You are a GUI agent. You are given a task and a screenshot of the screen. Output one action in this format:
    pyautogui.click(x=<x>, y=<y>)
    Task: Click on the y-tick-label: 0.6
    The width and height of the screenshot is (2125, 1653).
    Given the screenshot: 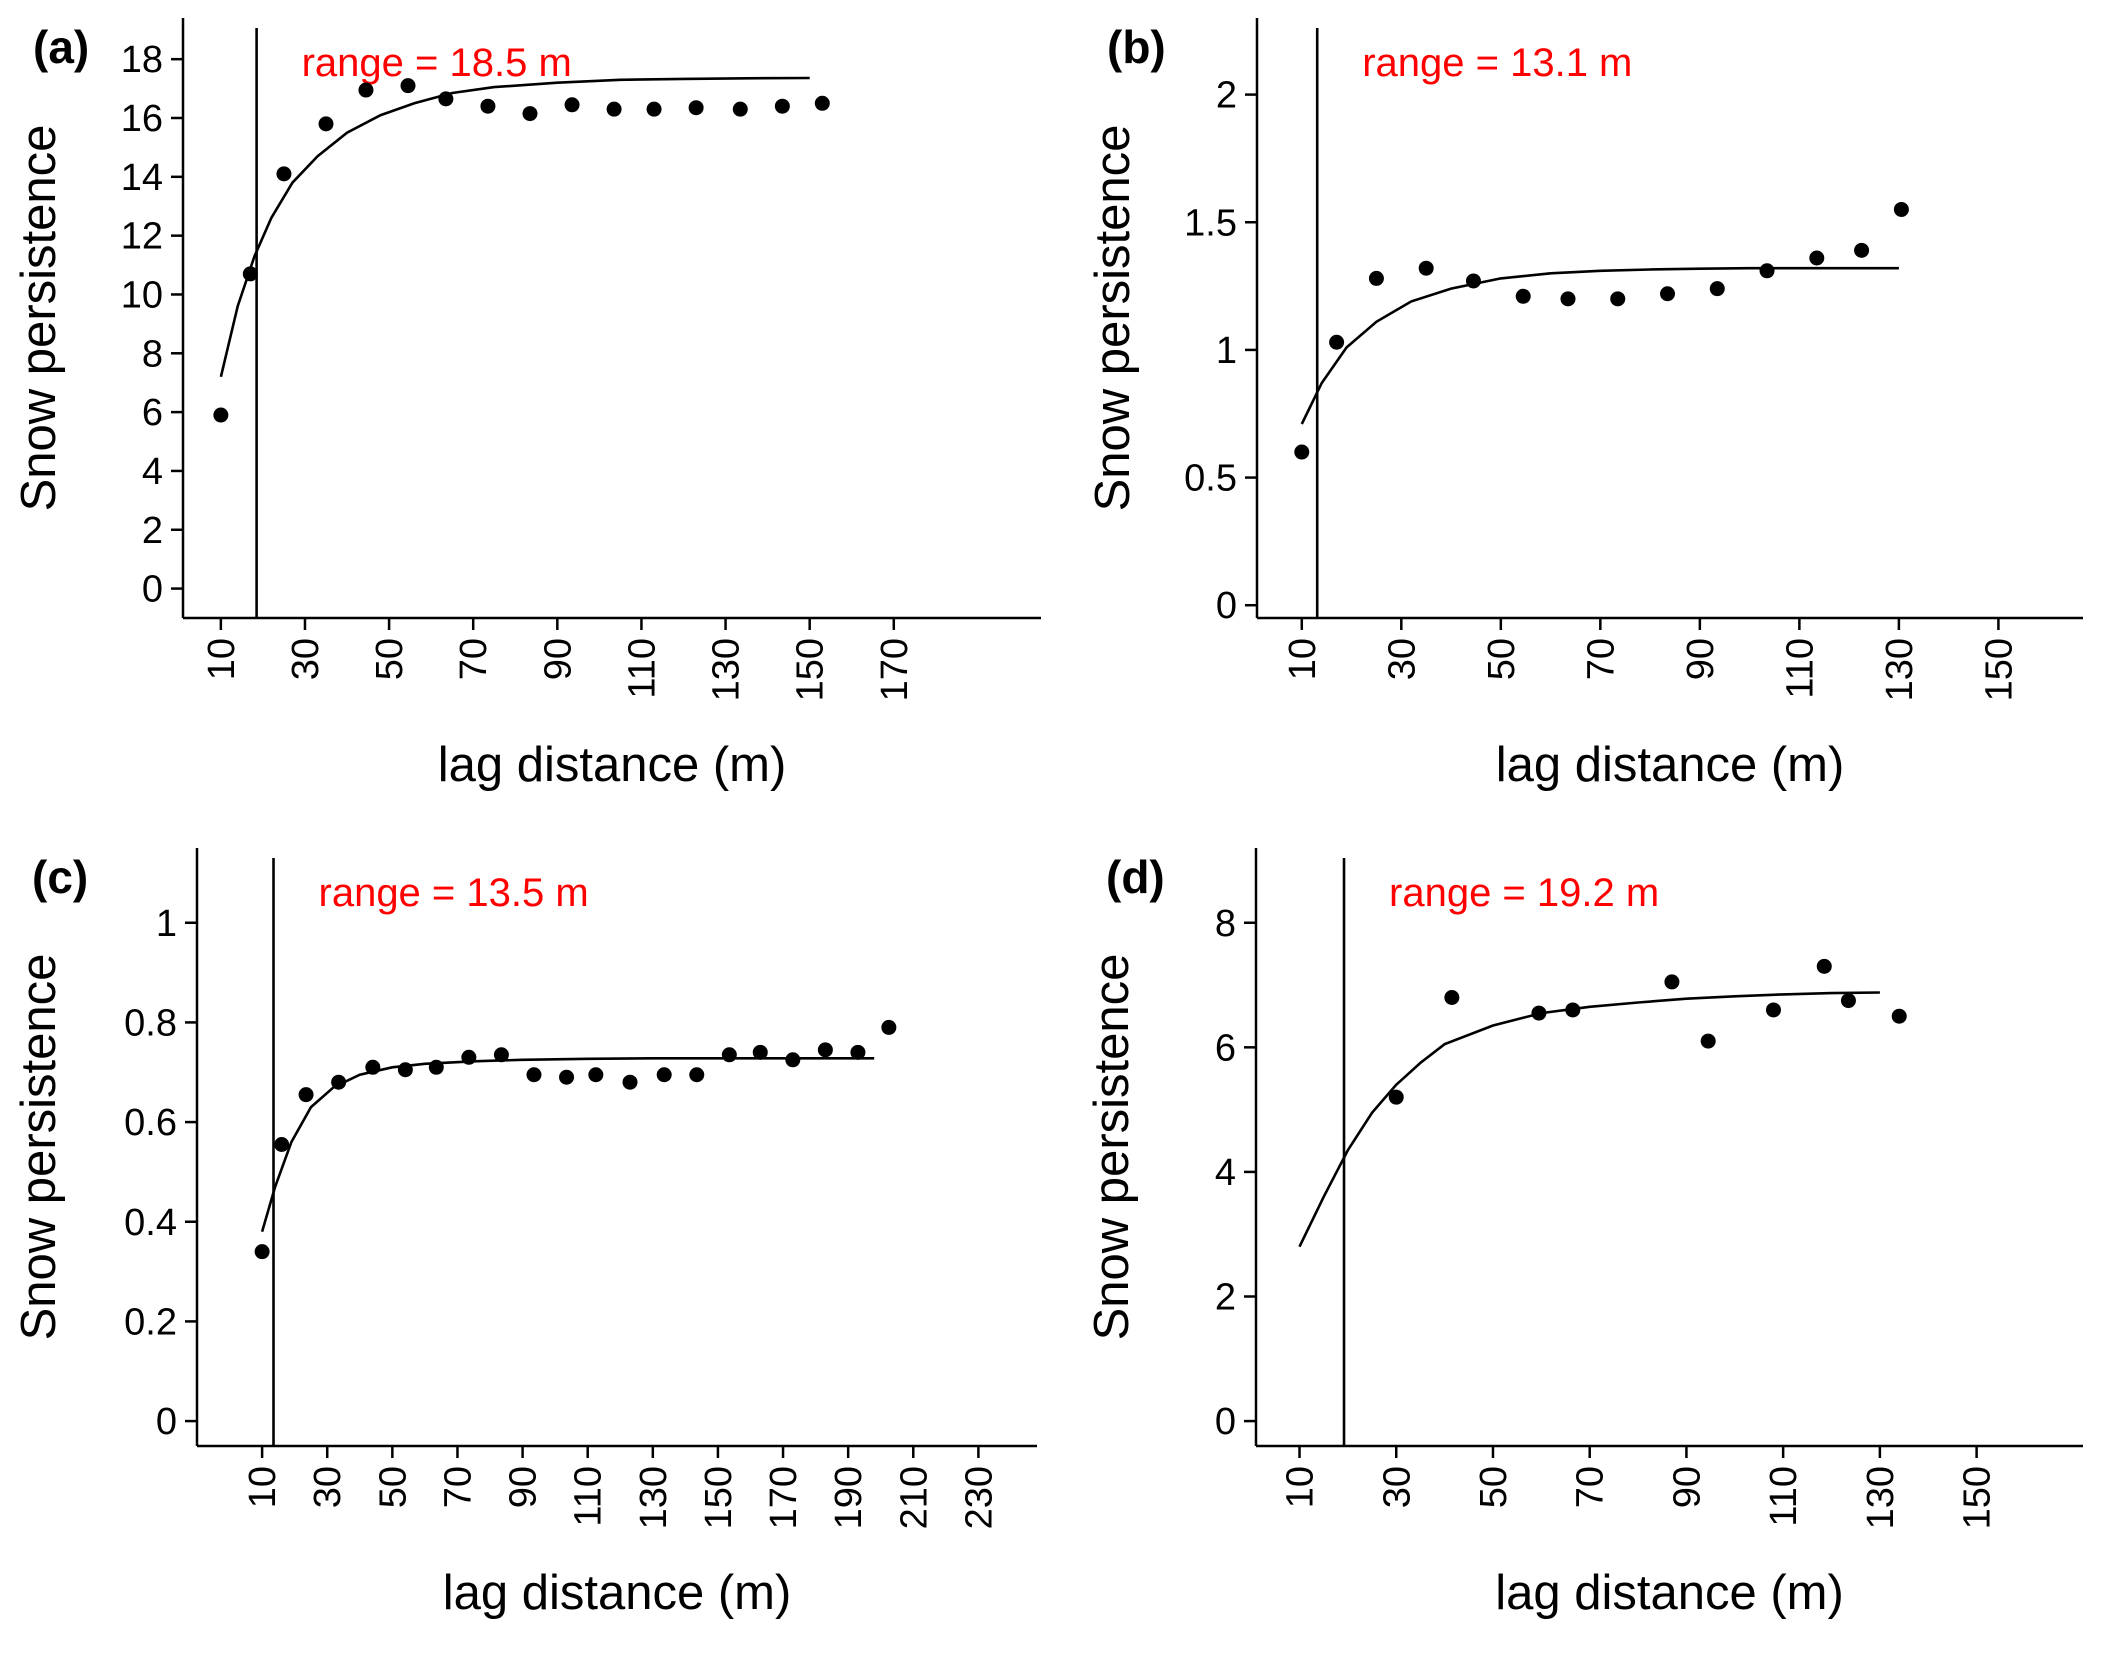 What is the action you would take?
    pyautogui.click(x=150, y=1123)
    